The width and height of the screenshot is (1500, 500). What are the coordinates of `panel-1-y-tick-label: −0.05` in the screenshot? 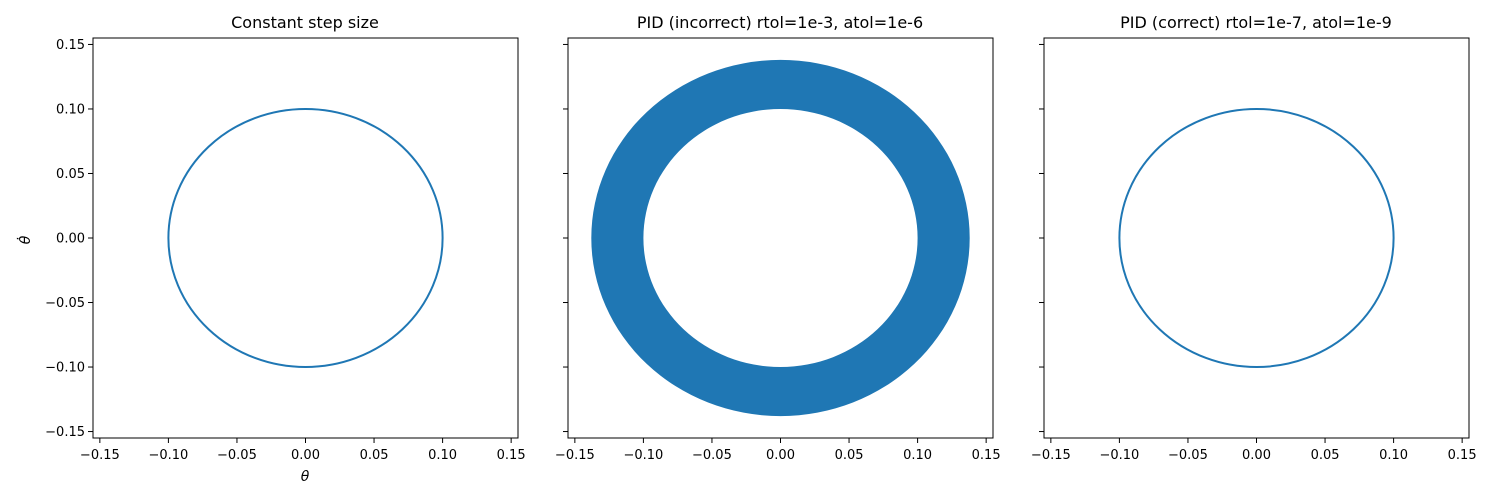 It's located at (65, 303).